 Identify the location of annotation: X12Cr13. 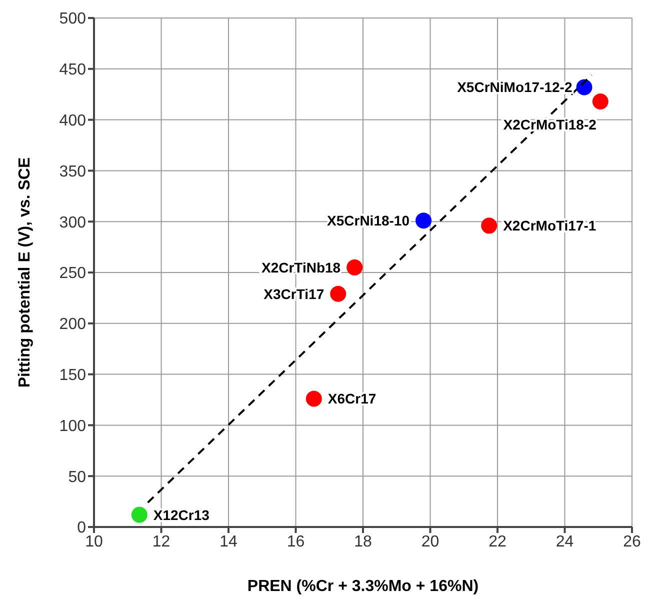
(181, 514).